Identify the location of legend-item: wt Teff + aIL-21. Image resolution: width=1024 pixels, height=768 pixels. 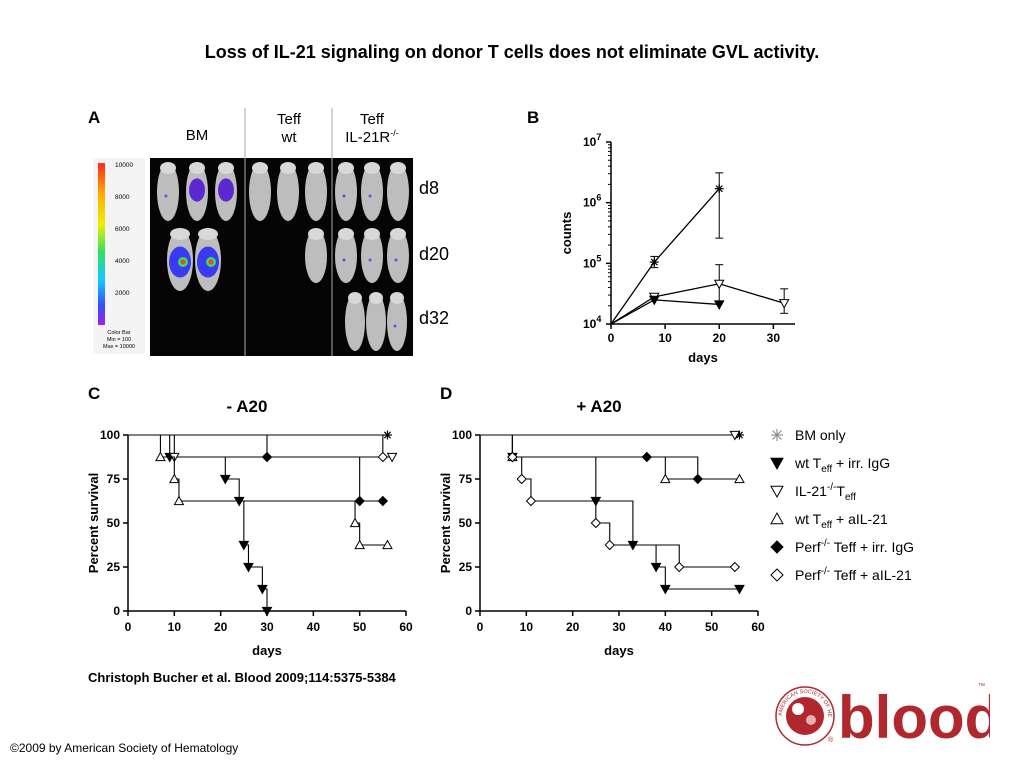
(829, 521).